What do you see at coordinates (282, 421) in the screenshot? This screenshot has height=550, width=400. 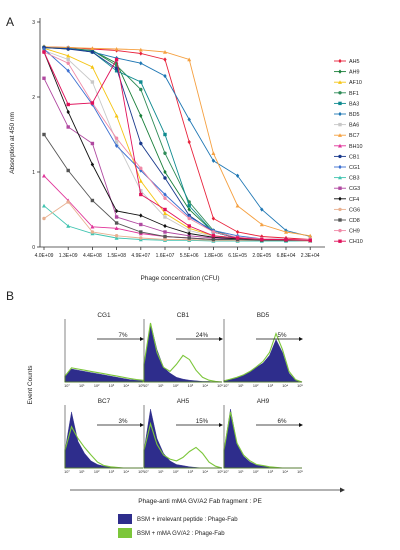 I see `gate-percentage: 6%` at bounding box center [282, 421].